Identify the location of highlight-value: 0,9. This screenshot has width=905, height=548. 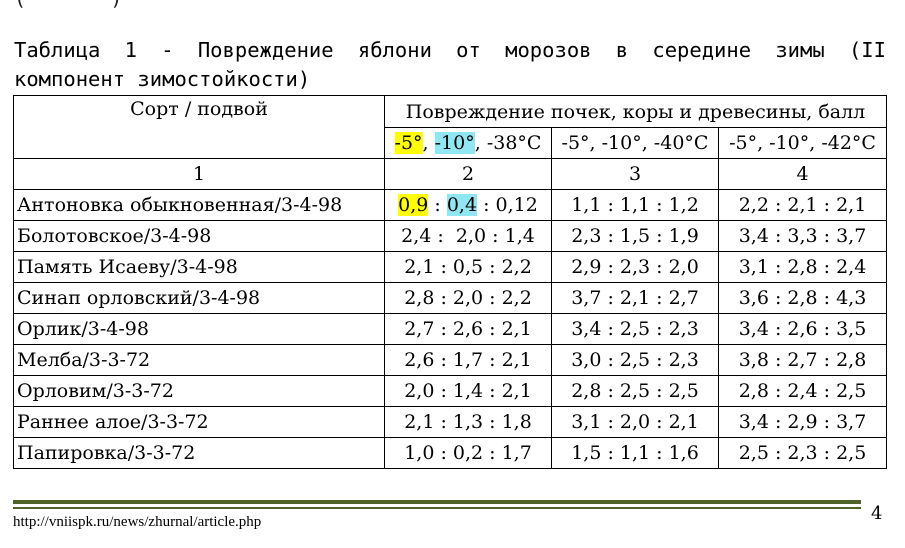
(413, 205).